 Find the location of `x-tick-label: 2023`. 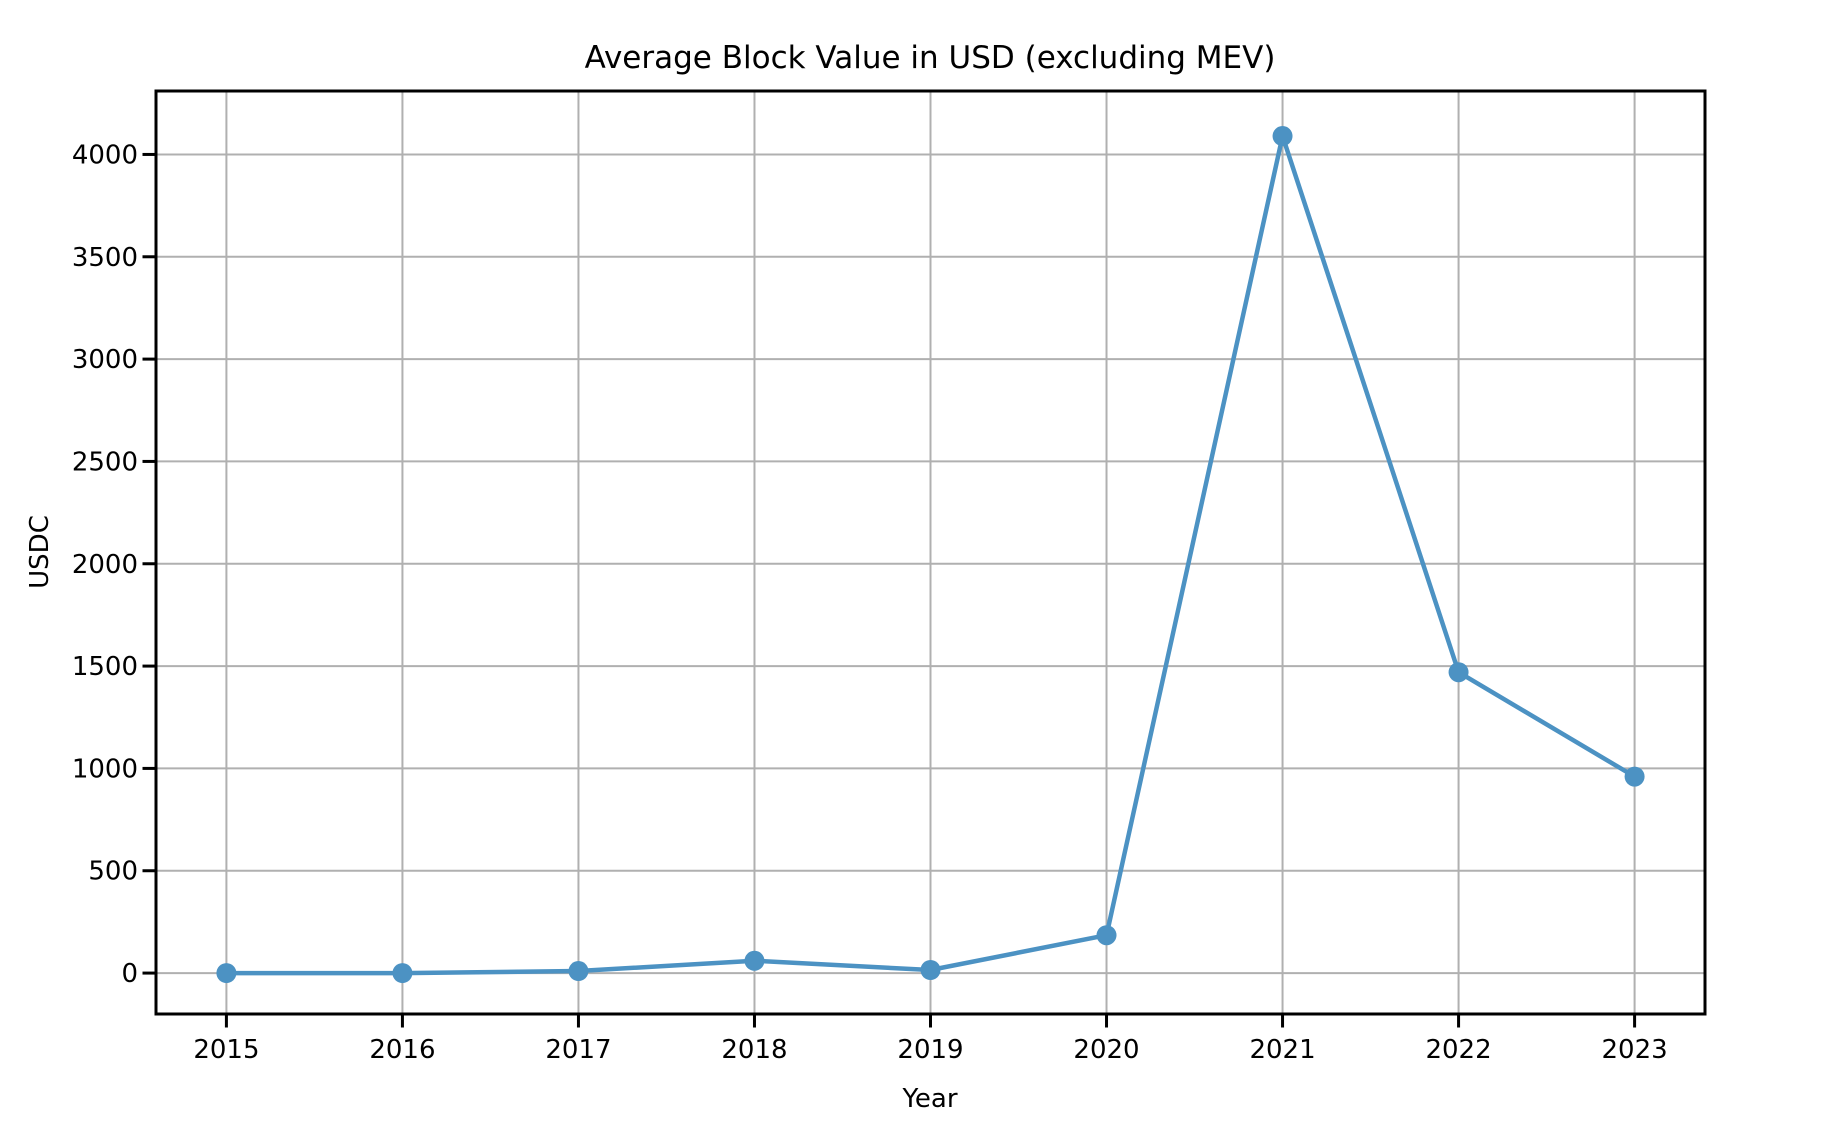

x-tick-label: 2023 is located at coordinates (1635, 1050).